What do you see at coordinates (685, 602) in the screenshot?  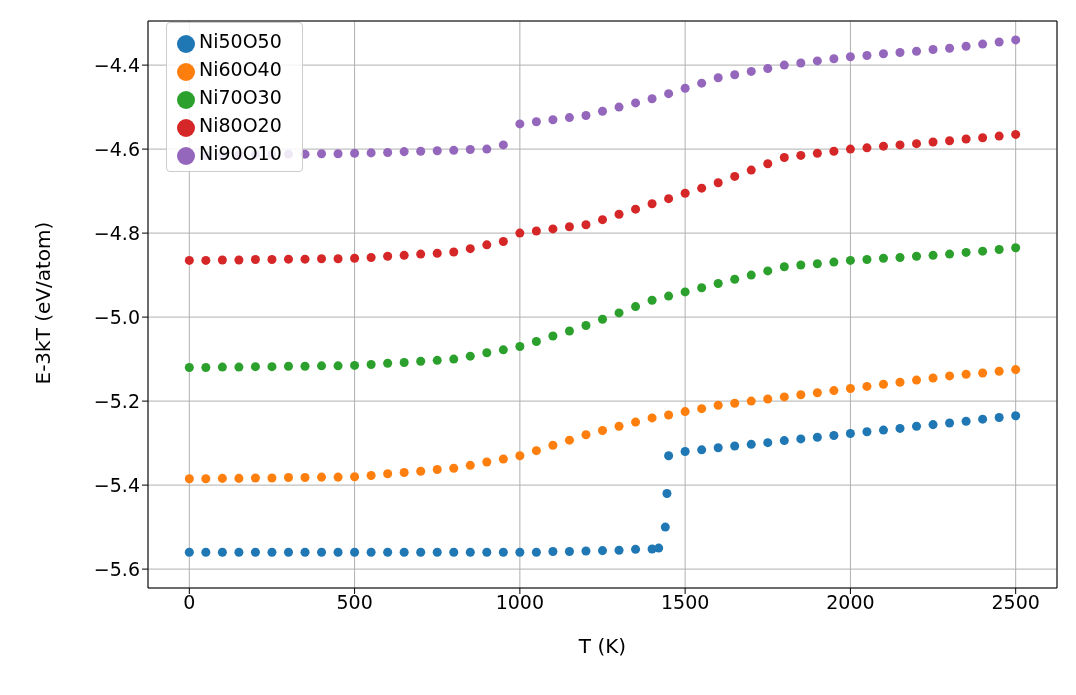 I see `x-tick-label: 1500` at bounding box center [685, 602].